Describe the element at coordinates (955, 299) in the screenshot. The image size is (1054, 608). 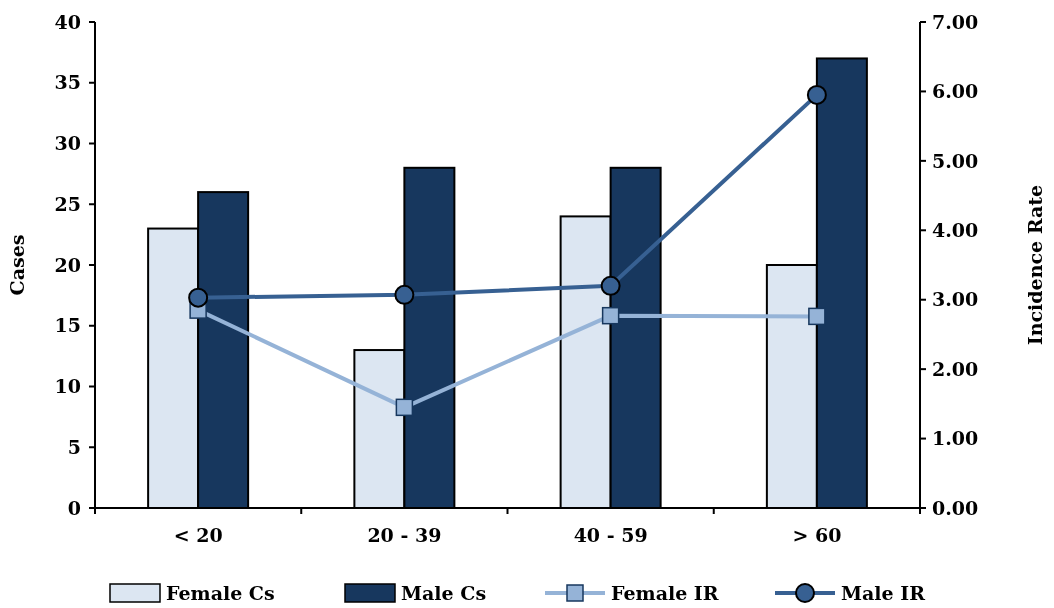
I see `y2-tick-label: 3.00` at that location.